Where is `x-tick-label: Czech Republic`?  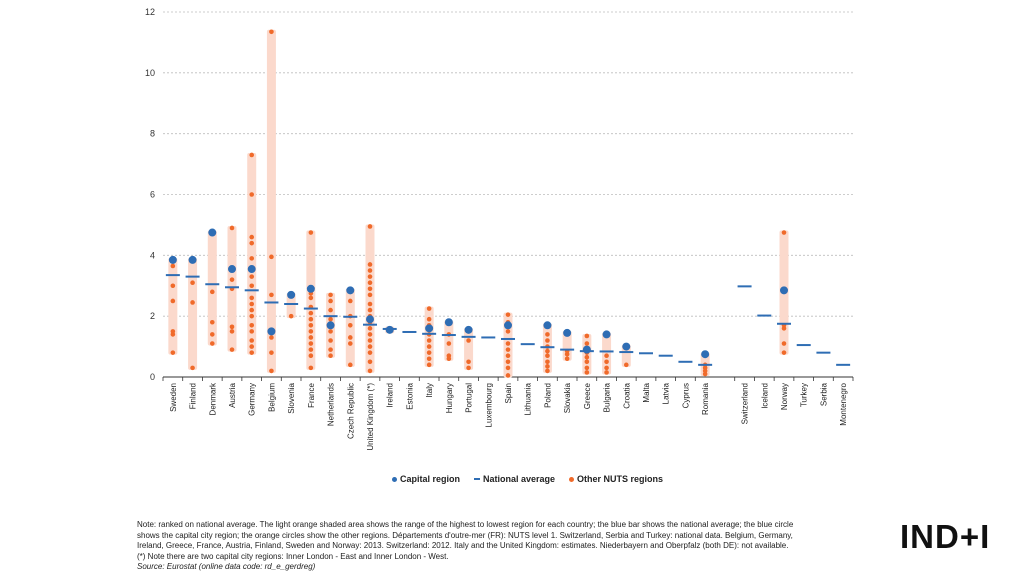 x-tick-label: Czech Republic is located at coordinates (350, 411).